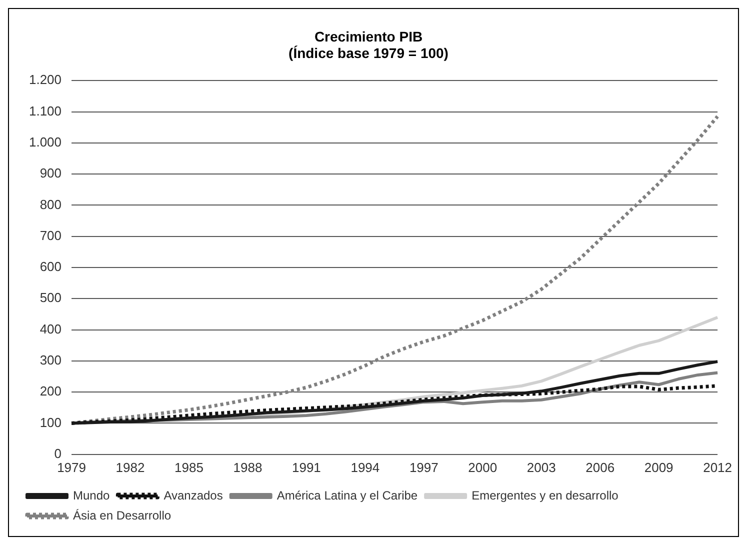  Describe the element at coordinates (306, 467) in the screenshot. I see `x-tick-label: 1991` at that location.